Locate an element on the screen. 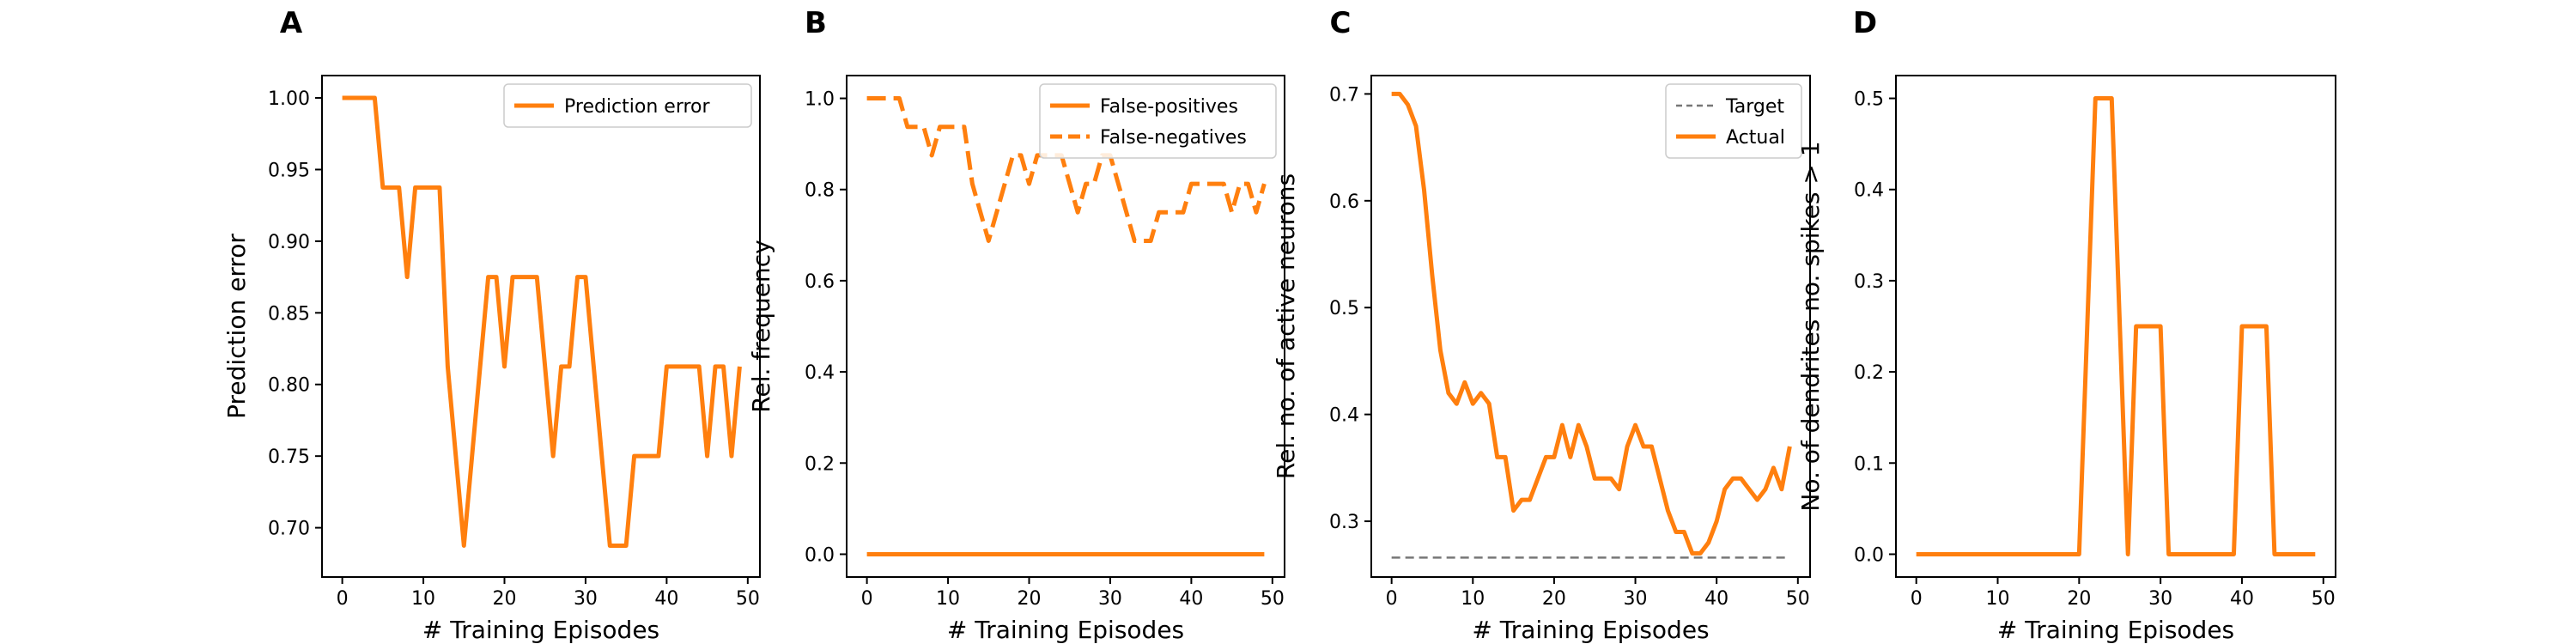  legend: Target Actual is located at coordinates (1733, 121).